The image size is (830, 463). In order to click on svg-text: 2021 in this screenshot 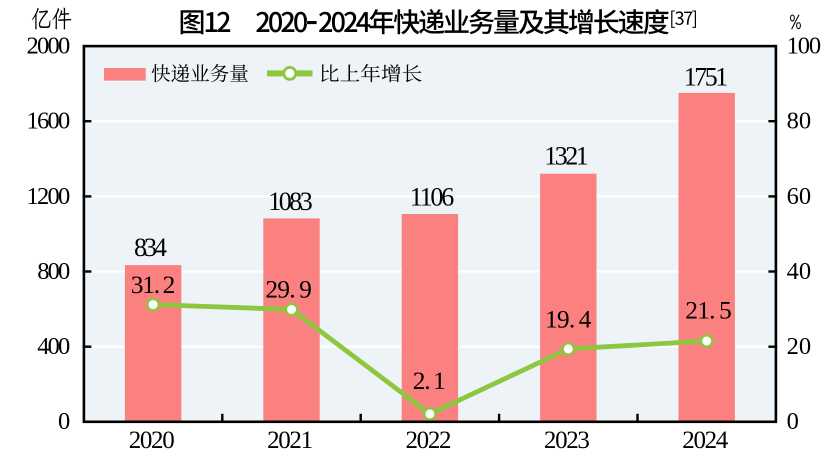, I will do `click(290, 440)`.